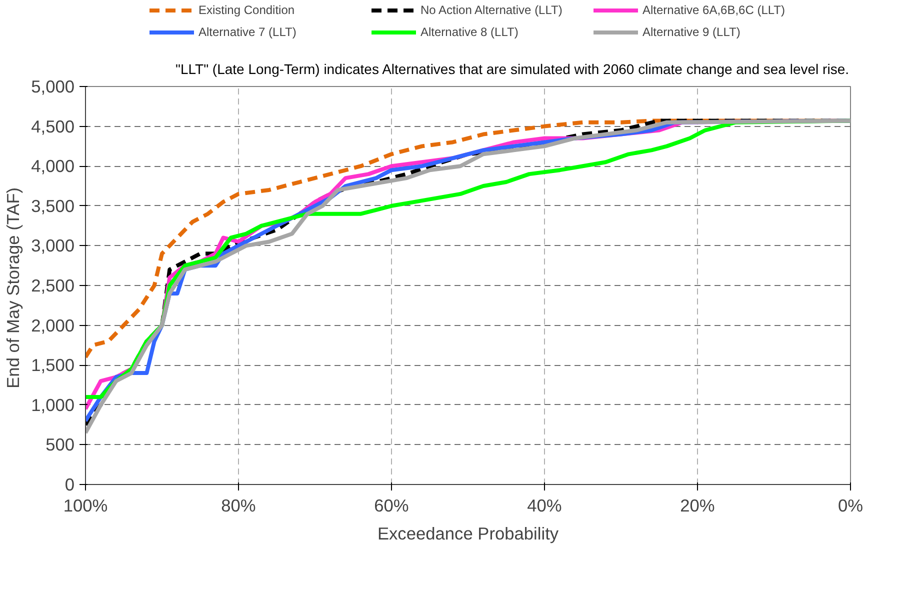 The image size is (903, 600). I want to click on y-tick-label: 1,500, so click(53, 365).